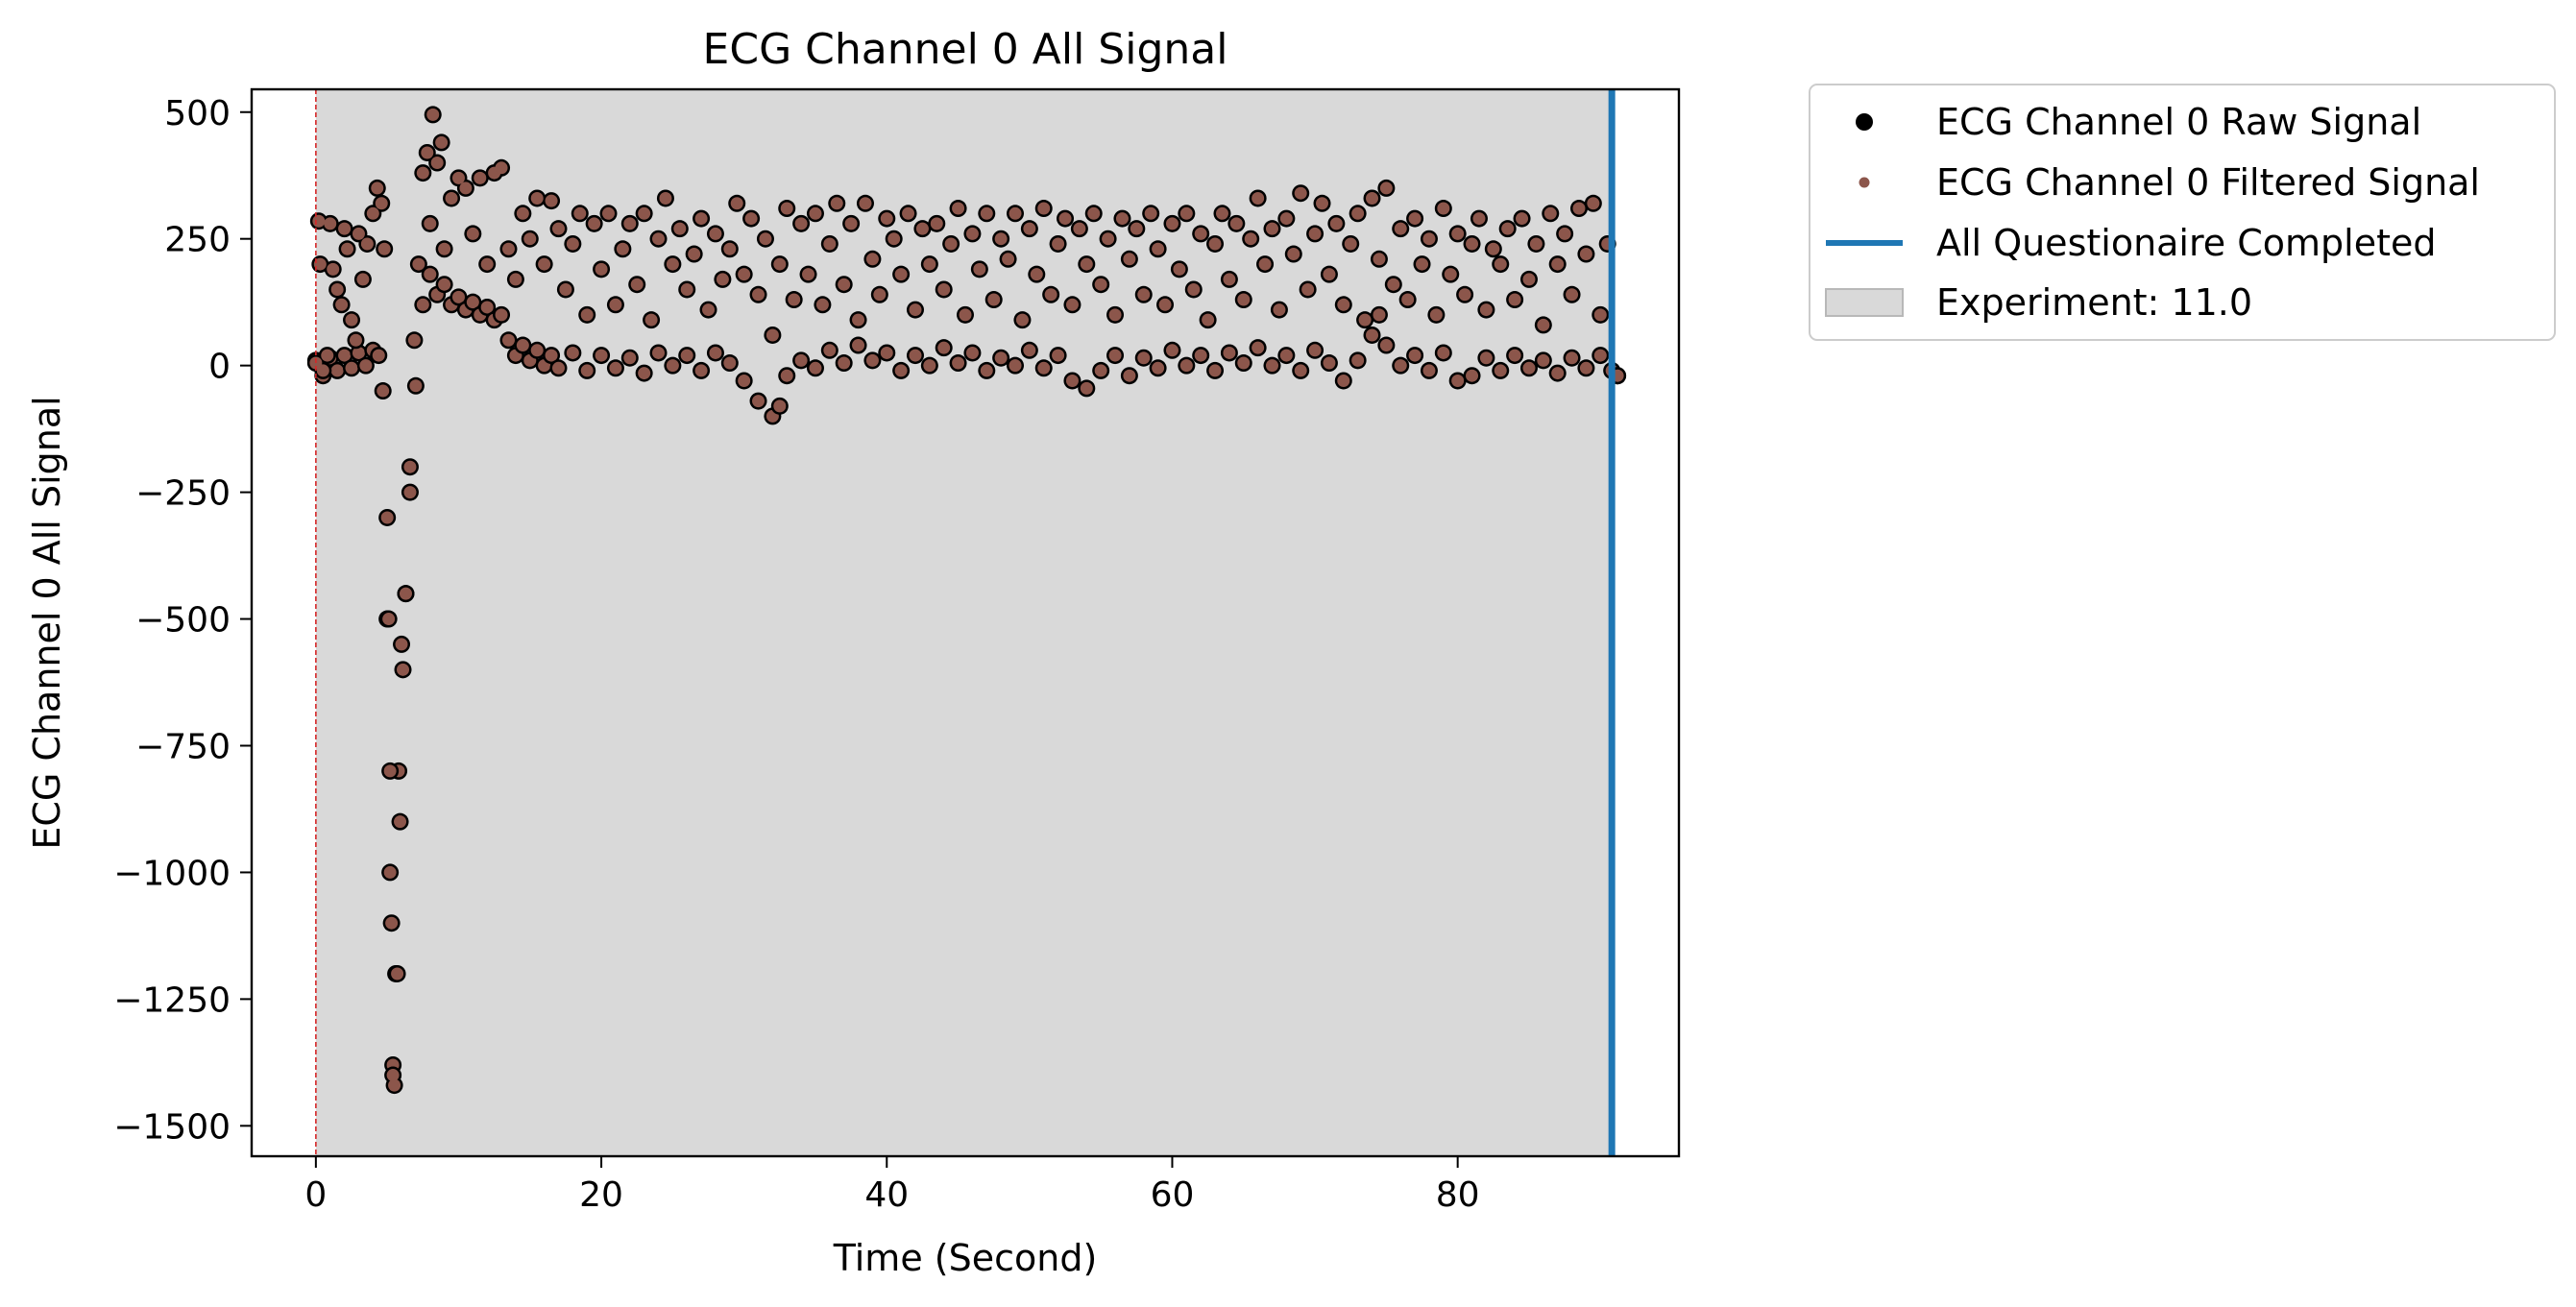 Image resolution: width=2576 pixels, height=1307 pixels. Describe the element at coordinates (2208, 182) in the screenshot. I see `legend-label: ECG Channel 0 Filtered Signal` at that location.